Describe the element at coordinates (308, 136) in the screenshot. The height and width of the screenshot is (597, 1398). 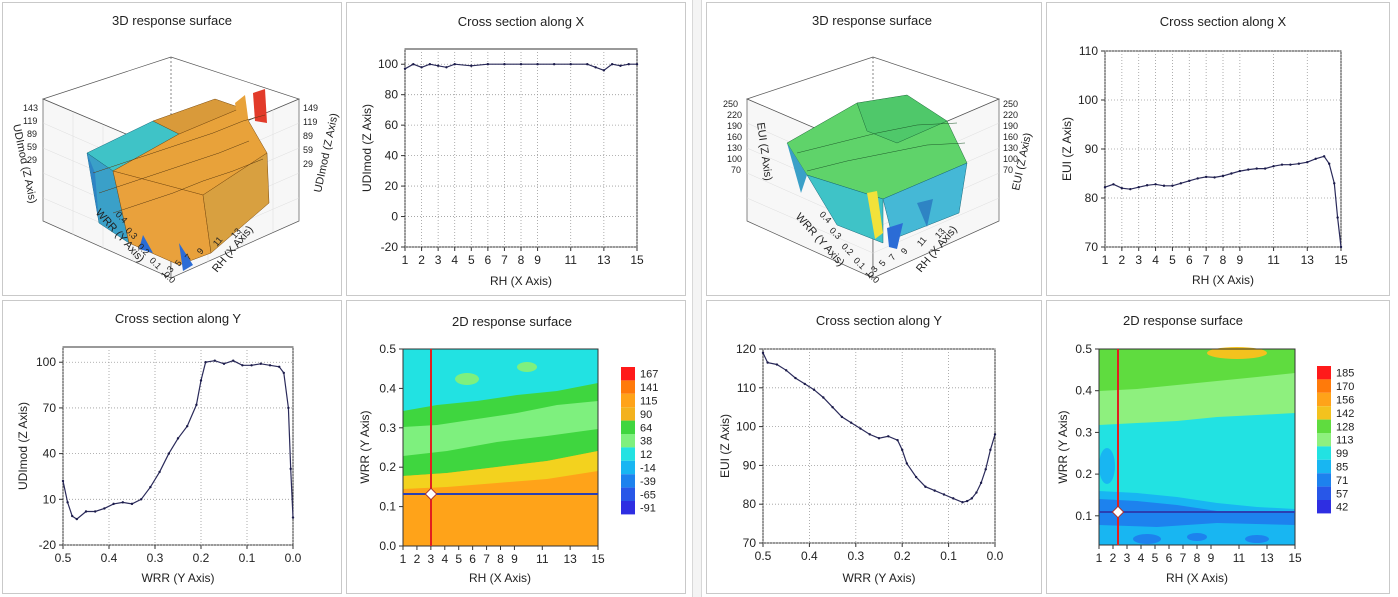
I see `z-right-tick: 89` at that location.